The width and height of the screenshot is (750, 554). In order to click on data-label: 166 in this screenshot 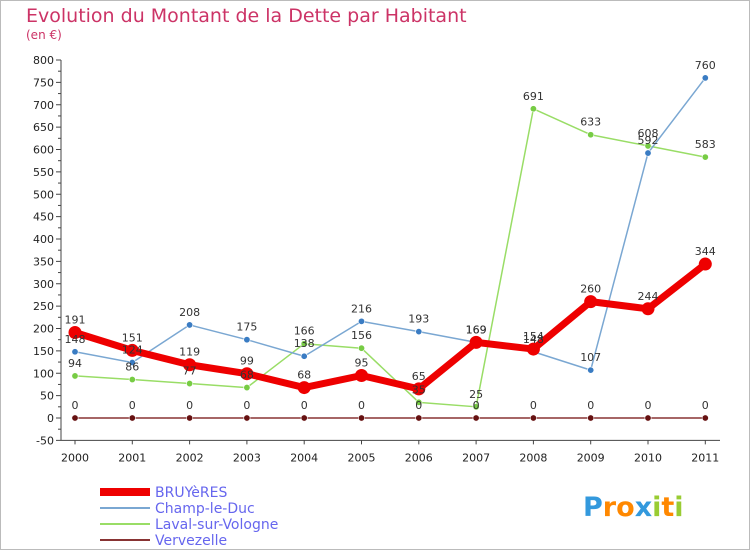, I will do `click(304, 331)`.